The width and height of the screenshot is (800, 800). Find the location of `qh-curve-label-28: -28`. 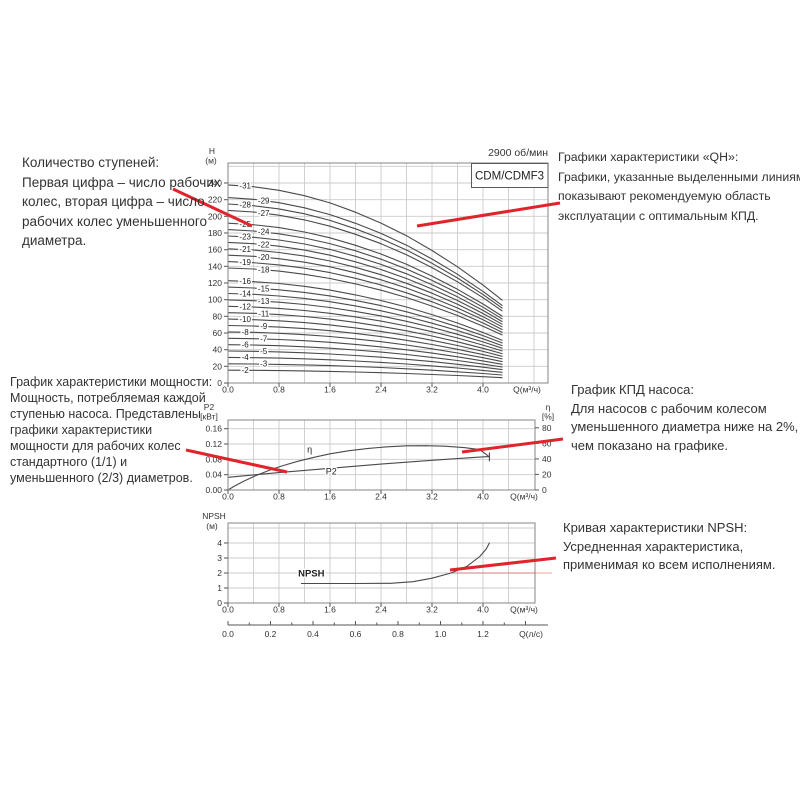

qh-curve-label-28: -28 is located at coordinates (245, 205).